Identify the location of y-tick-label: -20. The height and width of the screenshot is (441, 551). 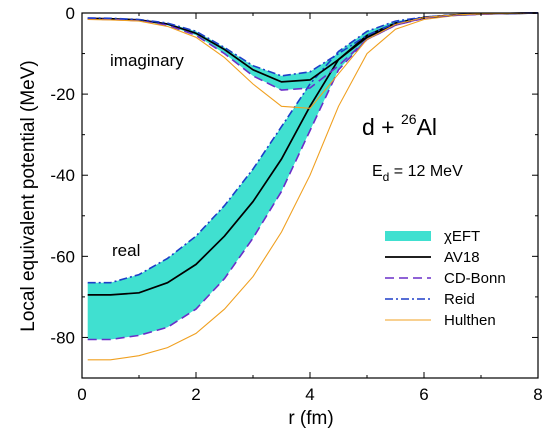
(62, 94).